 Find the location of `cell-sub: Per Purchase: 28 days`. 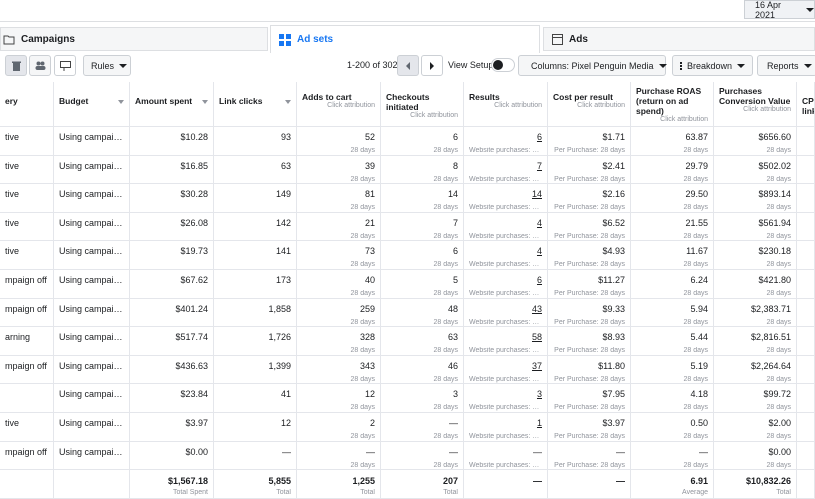

cell-sub: Per Purchase: 28 days is located at coordinates (589, 322).